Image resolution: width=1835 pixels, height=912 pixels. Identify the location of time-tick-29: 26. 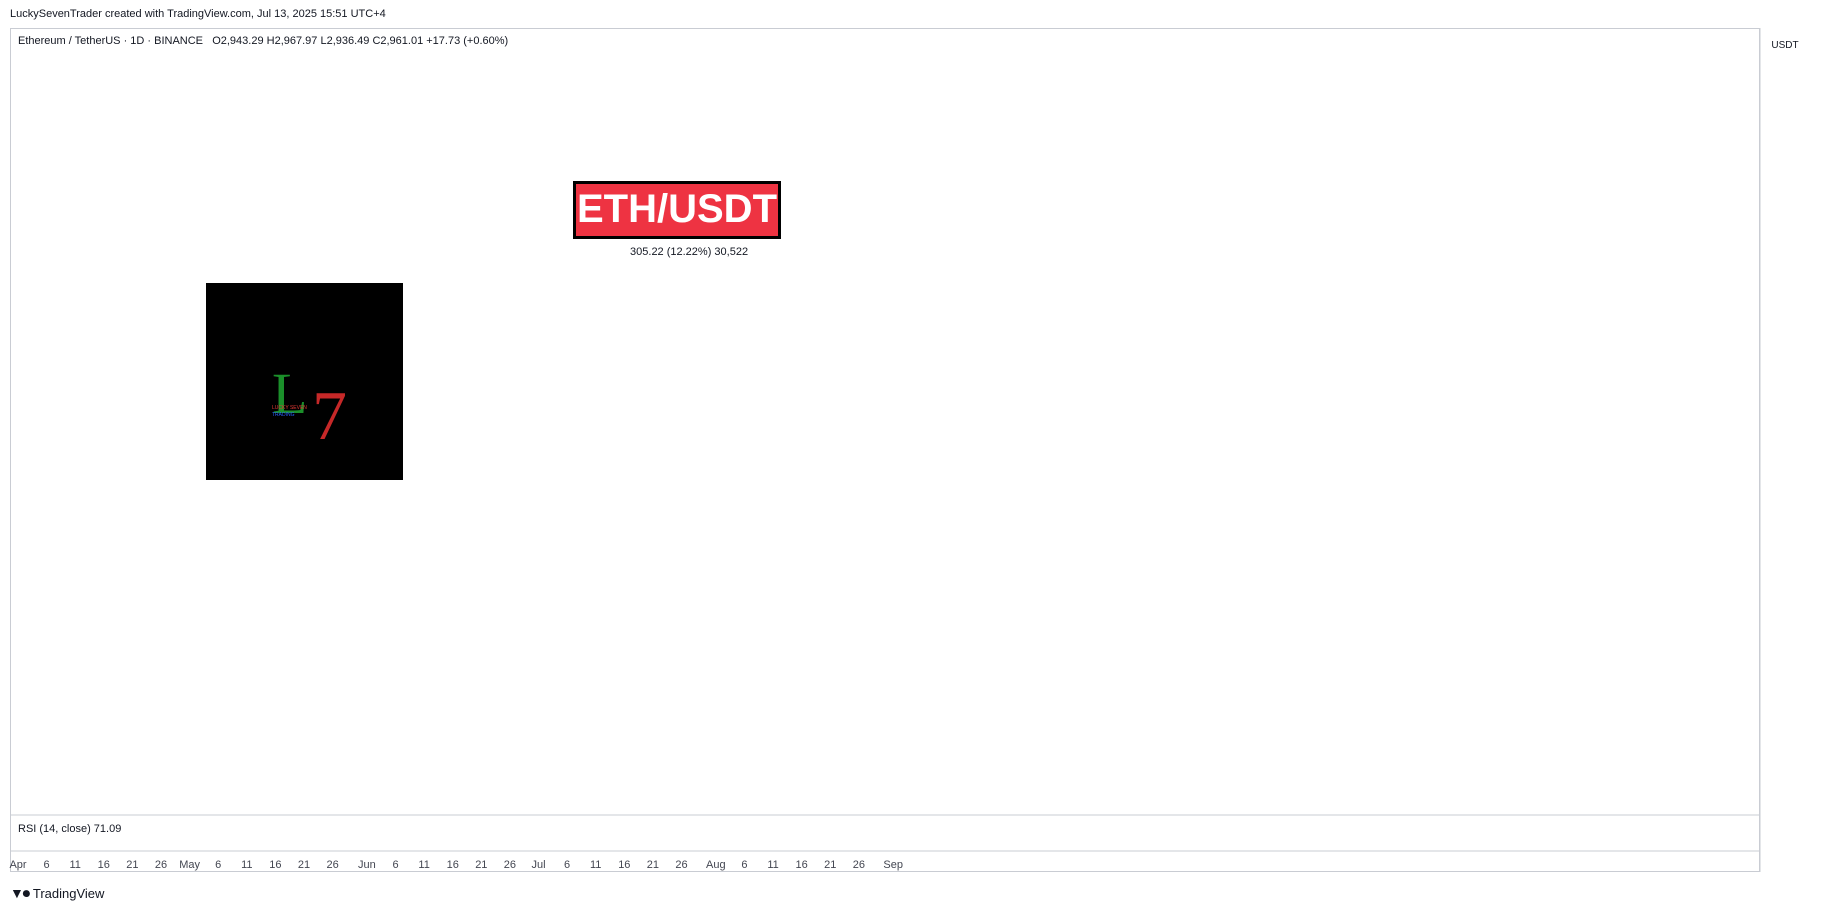
(859, 865).